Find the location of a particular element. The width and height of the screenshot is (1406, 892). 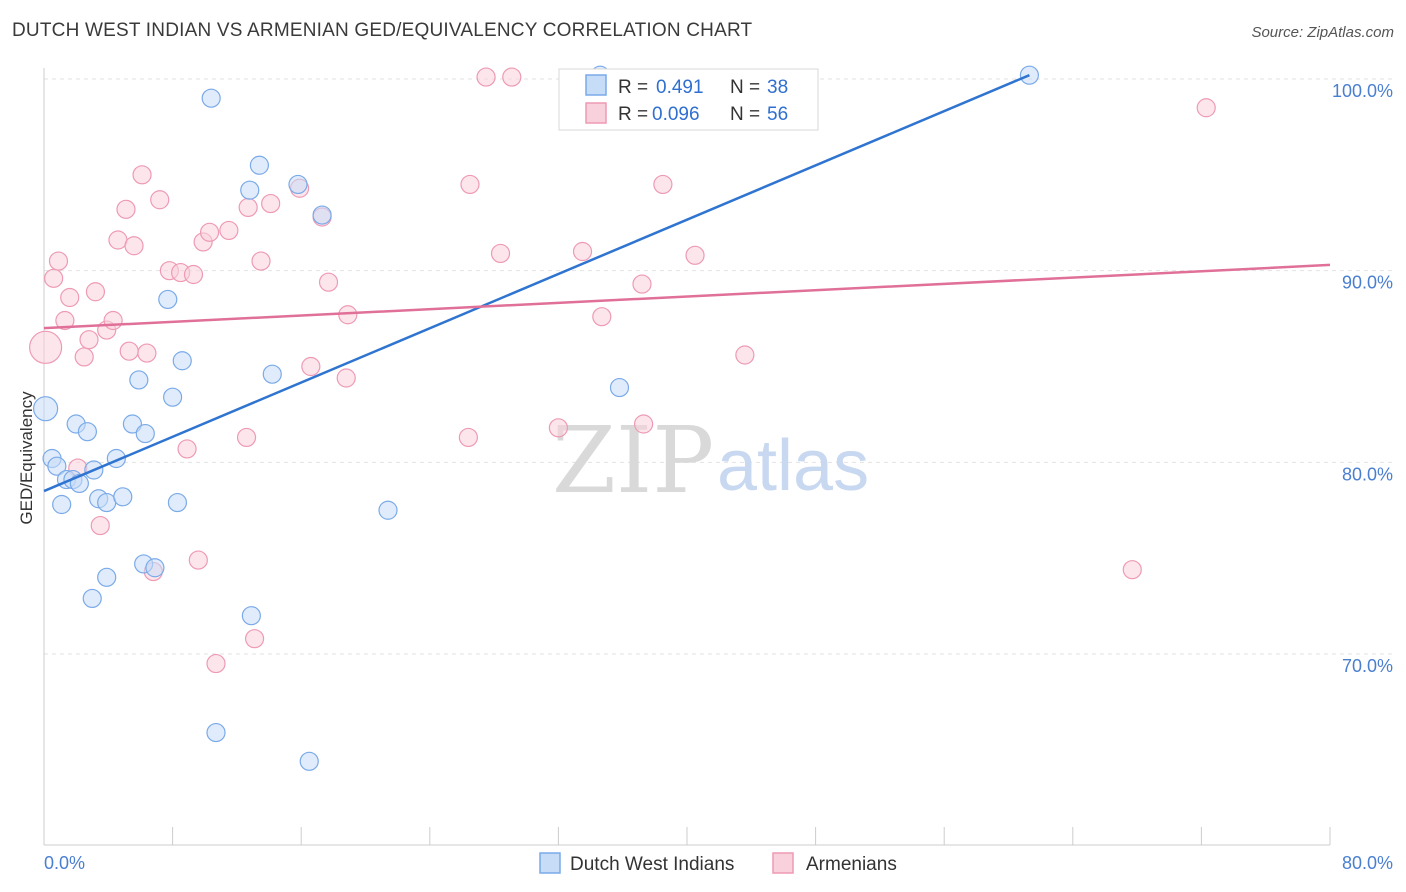

series-legend: Dutch West Indians Armenians is located at coordinates (718, 863).